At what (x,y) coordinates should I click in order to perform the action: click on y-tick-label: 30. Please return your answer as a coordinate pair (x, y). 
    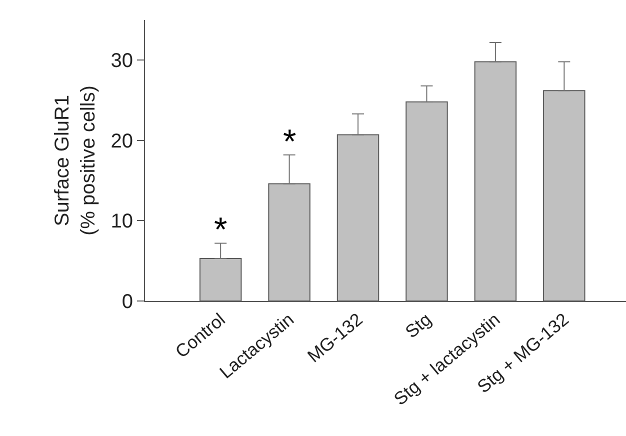
    Looking at the image, I should click on (121, 61).